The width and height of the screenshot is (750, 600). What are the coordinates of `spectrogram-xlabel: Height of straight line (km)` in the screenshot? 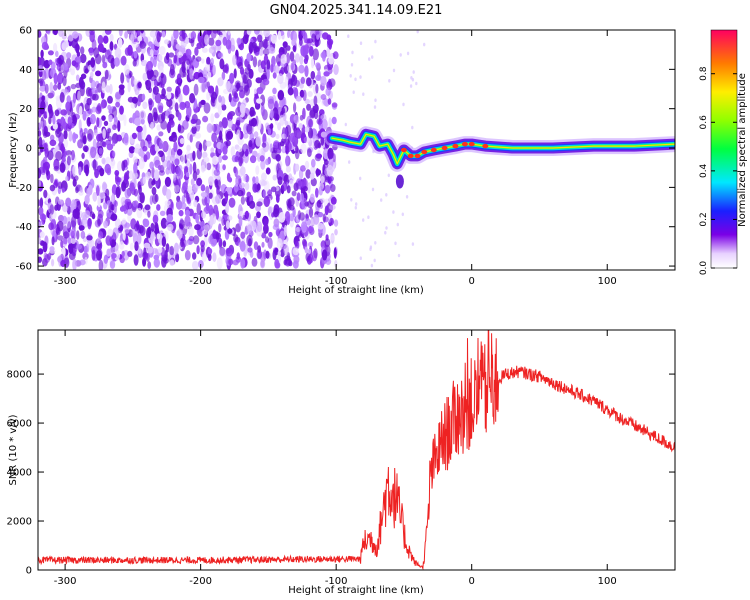 It's located at (356, 290).